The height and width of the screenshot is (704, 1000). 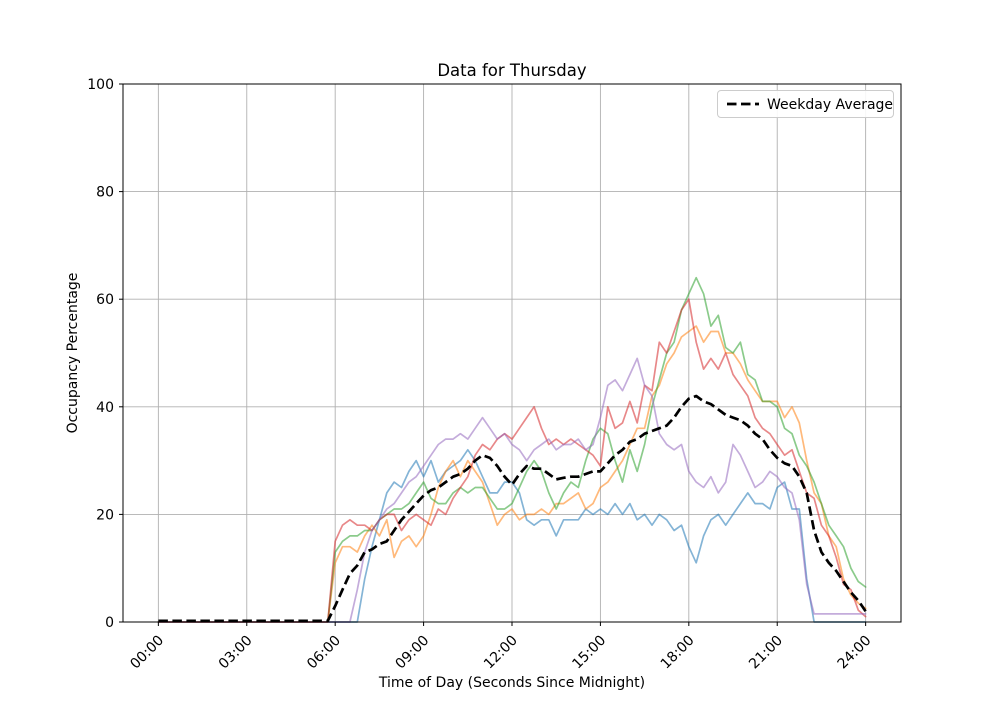 I want to click on x-tick-label: 18:00, so click(x=678, y=653).